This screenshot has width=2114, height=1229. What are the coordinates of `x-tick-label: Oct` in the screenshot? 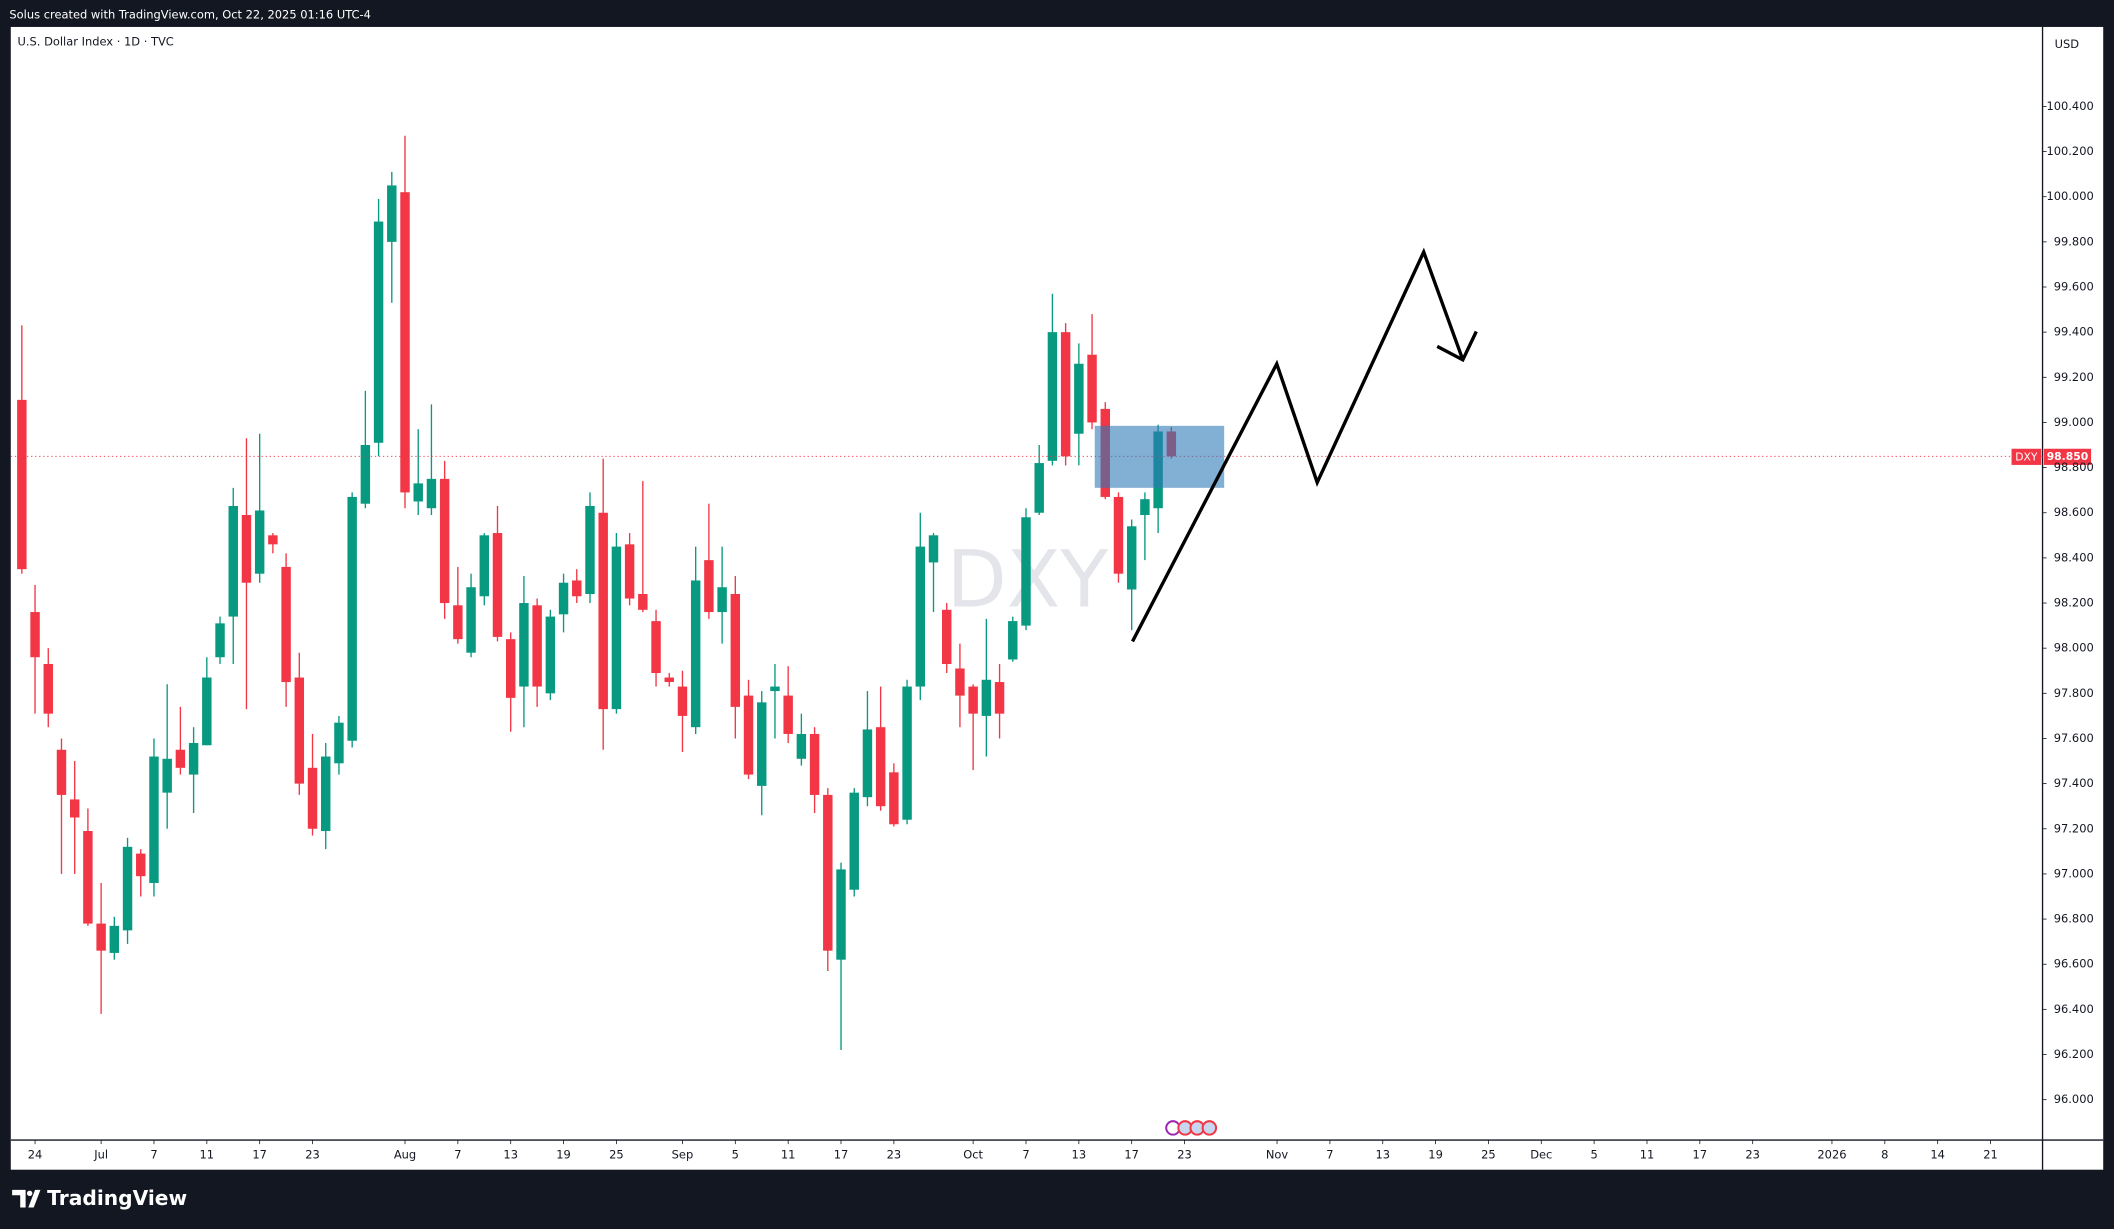 It's located at (973, 1154).